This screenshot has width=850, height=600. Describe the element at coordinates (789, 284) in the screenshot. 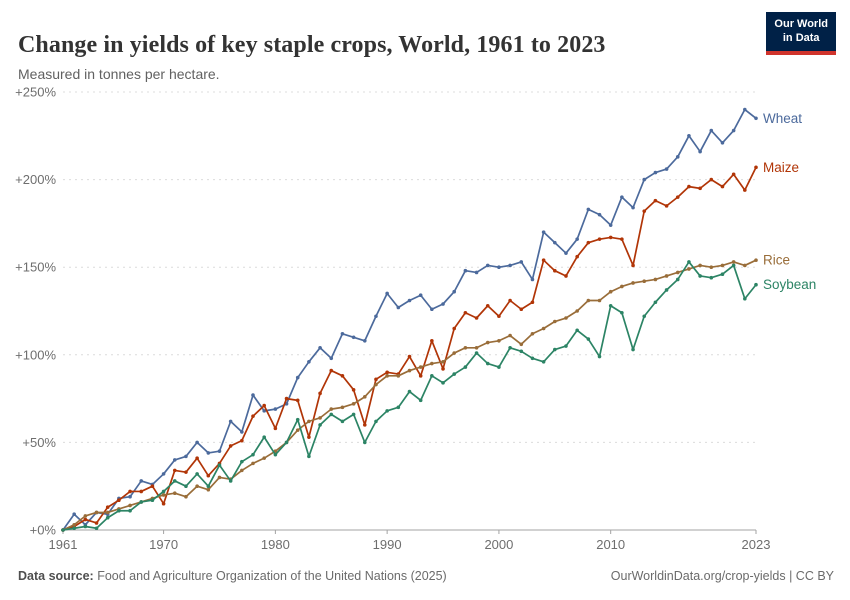

I see `series-end-label-soybean: Soybean` at that location.